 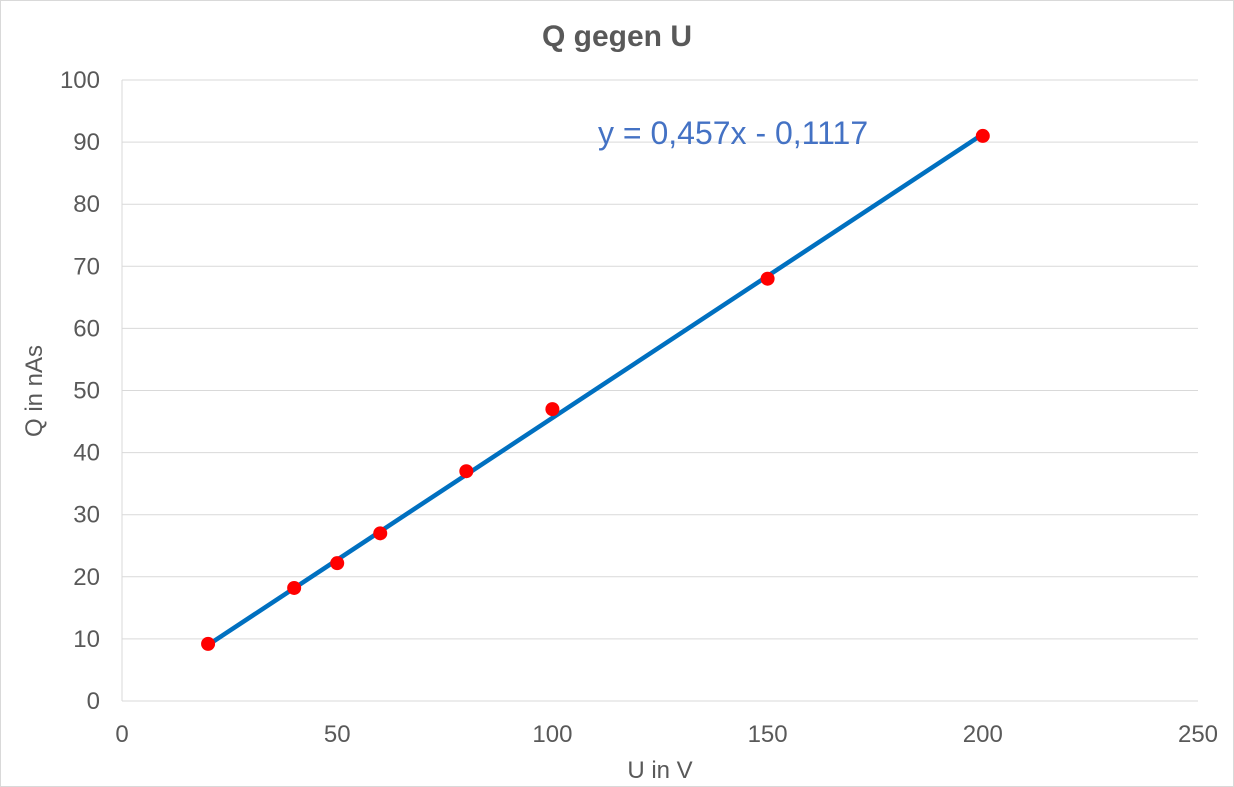 What do you see at coordinates (86, 328) in the screenshot?
I see `y-tick-label-6: 60` at bounding box center [86, 328].